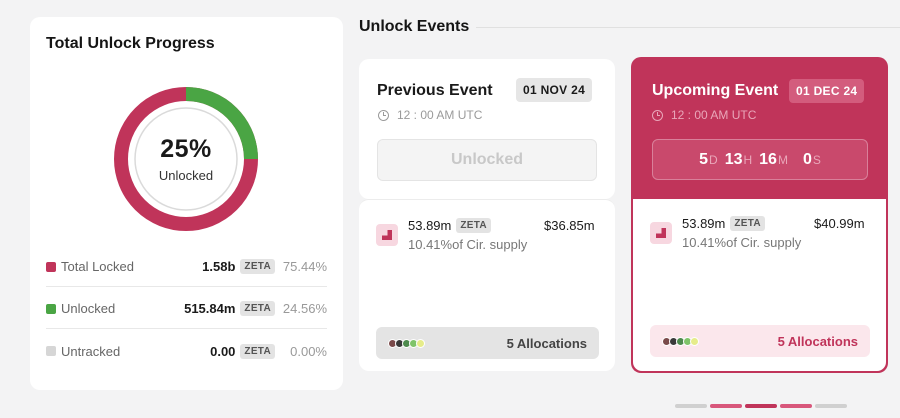 This screenshot has height=418, width=900. Describe the element at coordinates (186, 351) in the screenshot. I see `legend-row-untracked: Untracked 0.00 ZETA 0.00%` at that location.